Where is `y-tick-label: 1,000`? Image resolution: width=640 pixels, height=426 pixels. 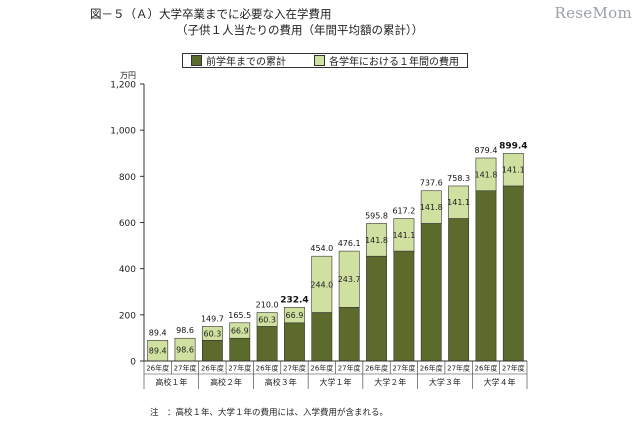 y-tick-label: 1,000 is located at coordinates (123, 132).